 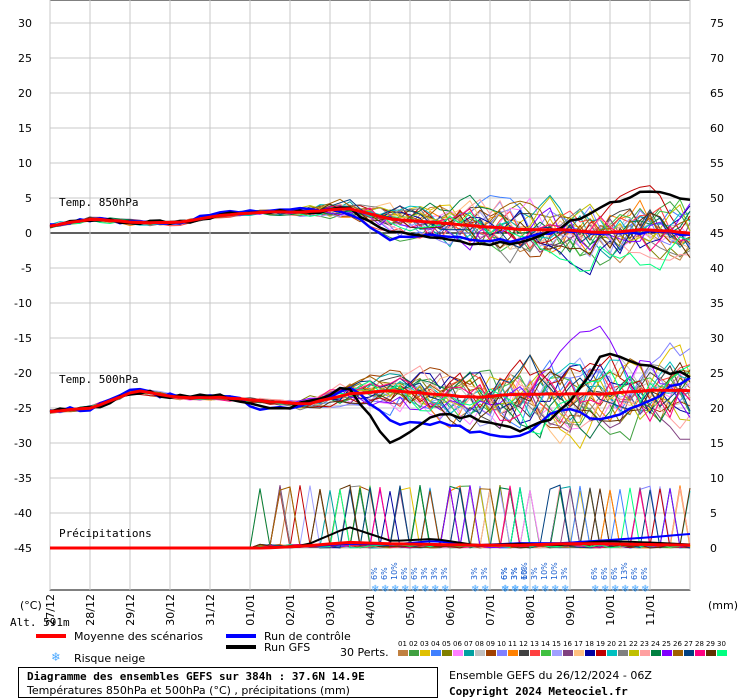 I want to click on right-tick-label: 35, so click(x=717, y=303).